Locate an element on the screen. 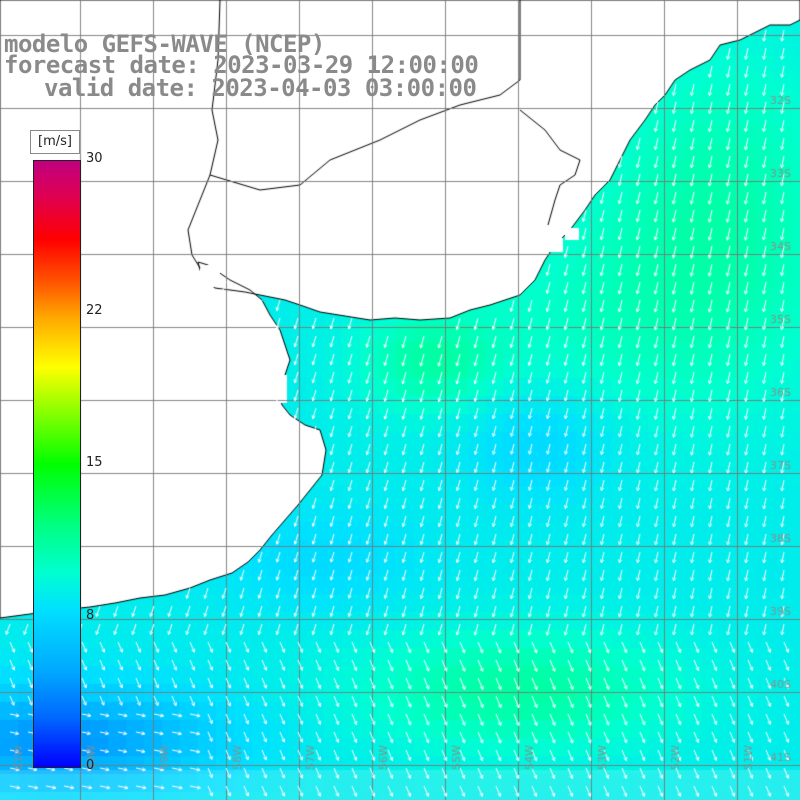  colorbar-tick-8: 8 is located at coordinates (90, 615).